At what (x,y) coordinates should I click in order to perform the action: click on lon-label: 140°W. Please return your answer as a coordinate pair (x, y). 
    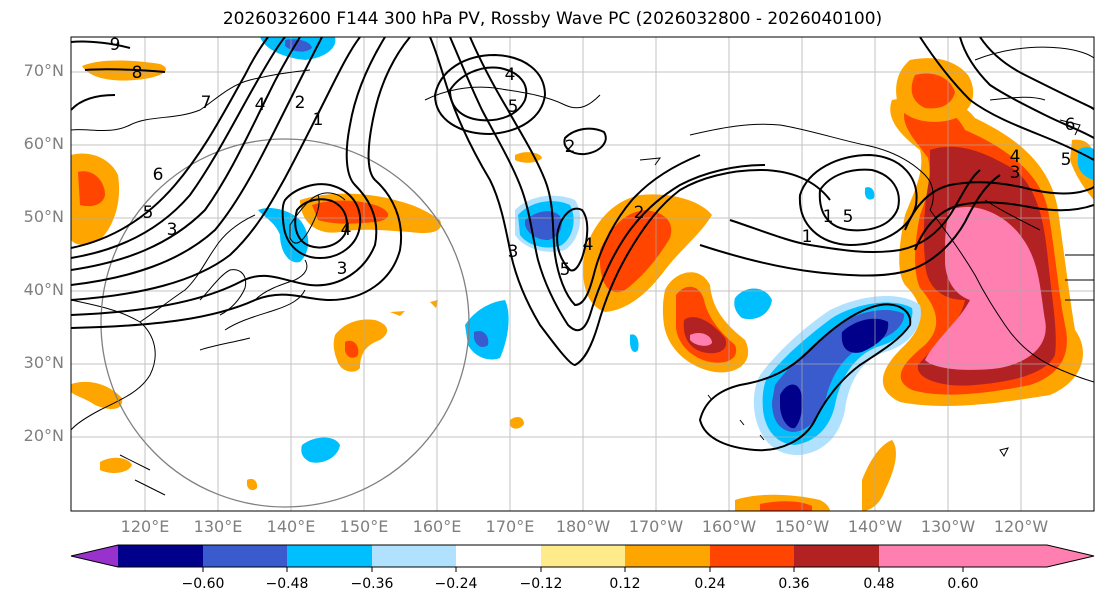
    Looking at the image, I should click on (875, 526).